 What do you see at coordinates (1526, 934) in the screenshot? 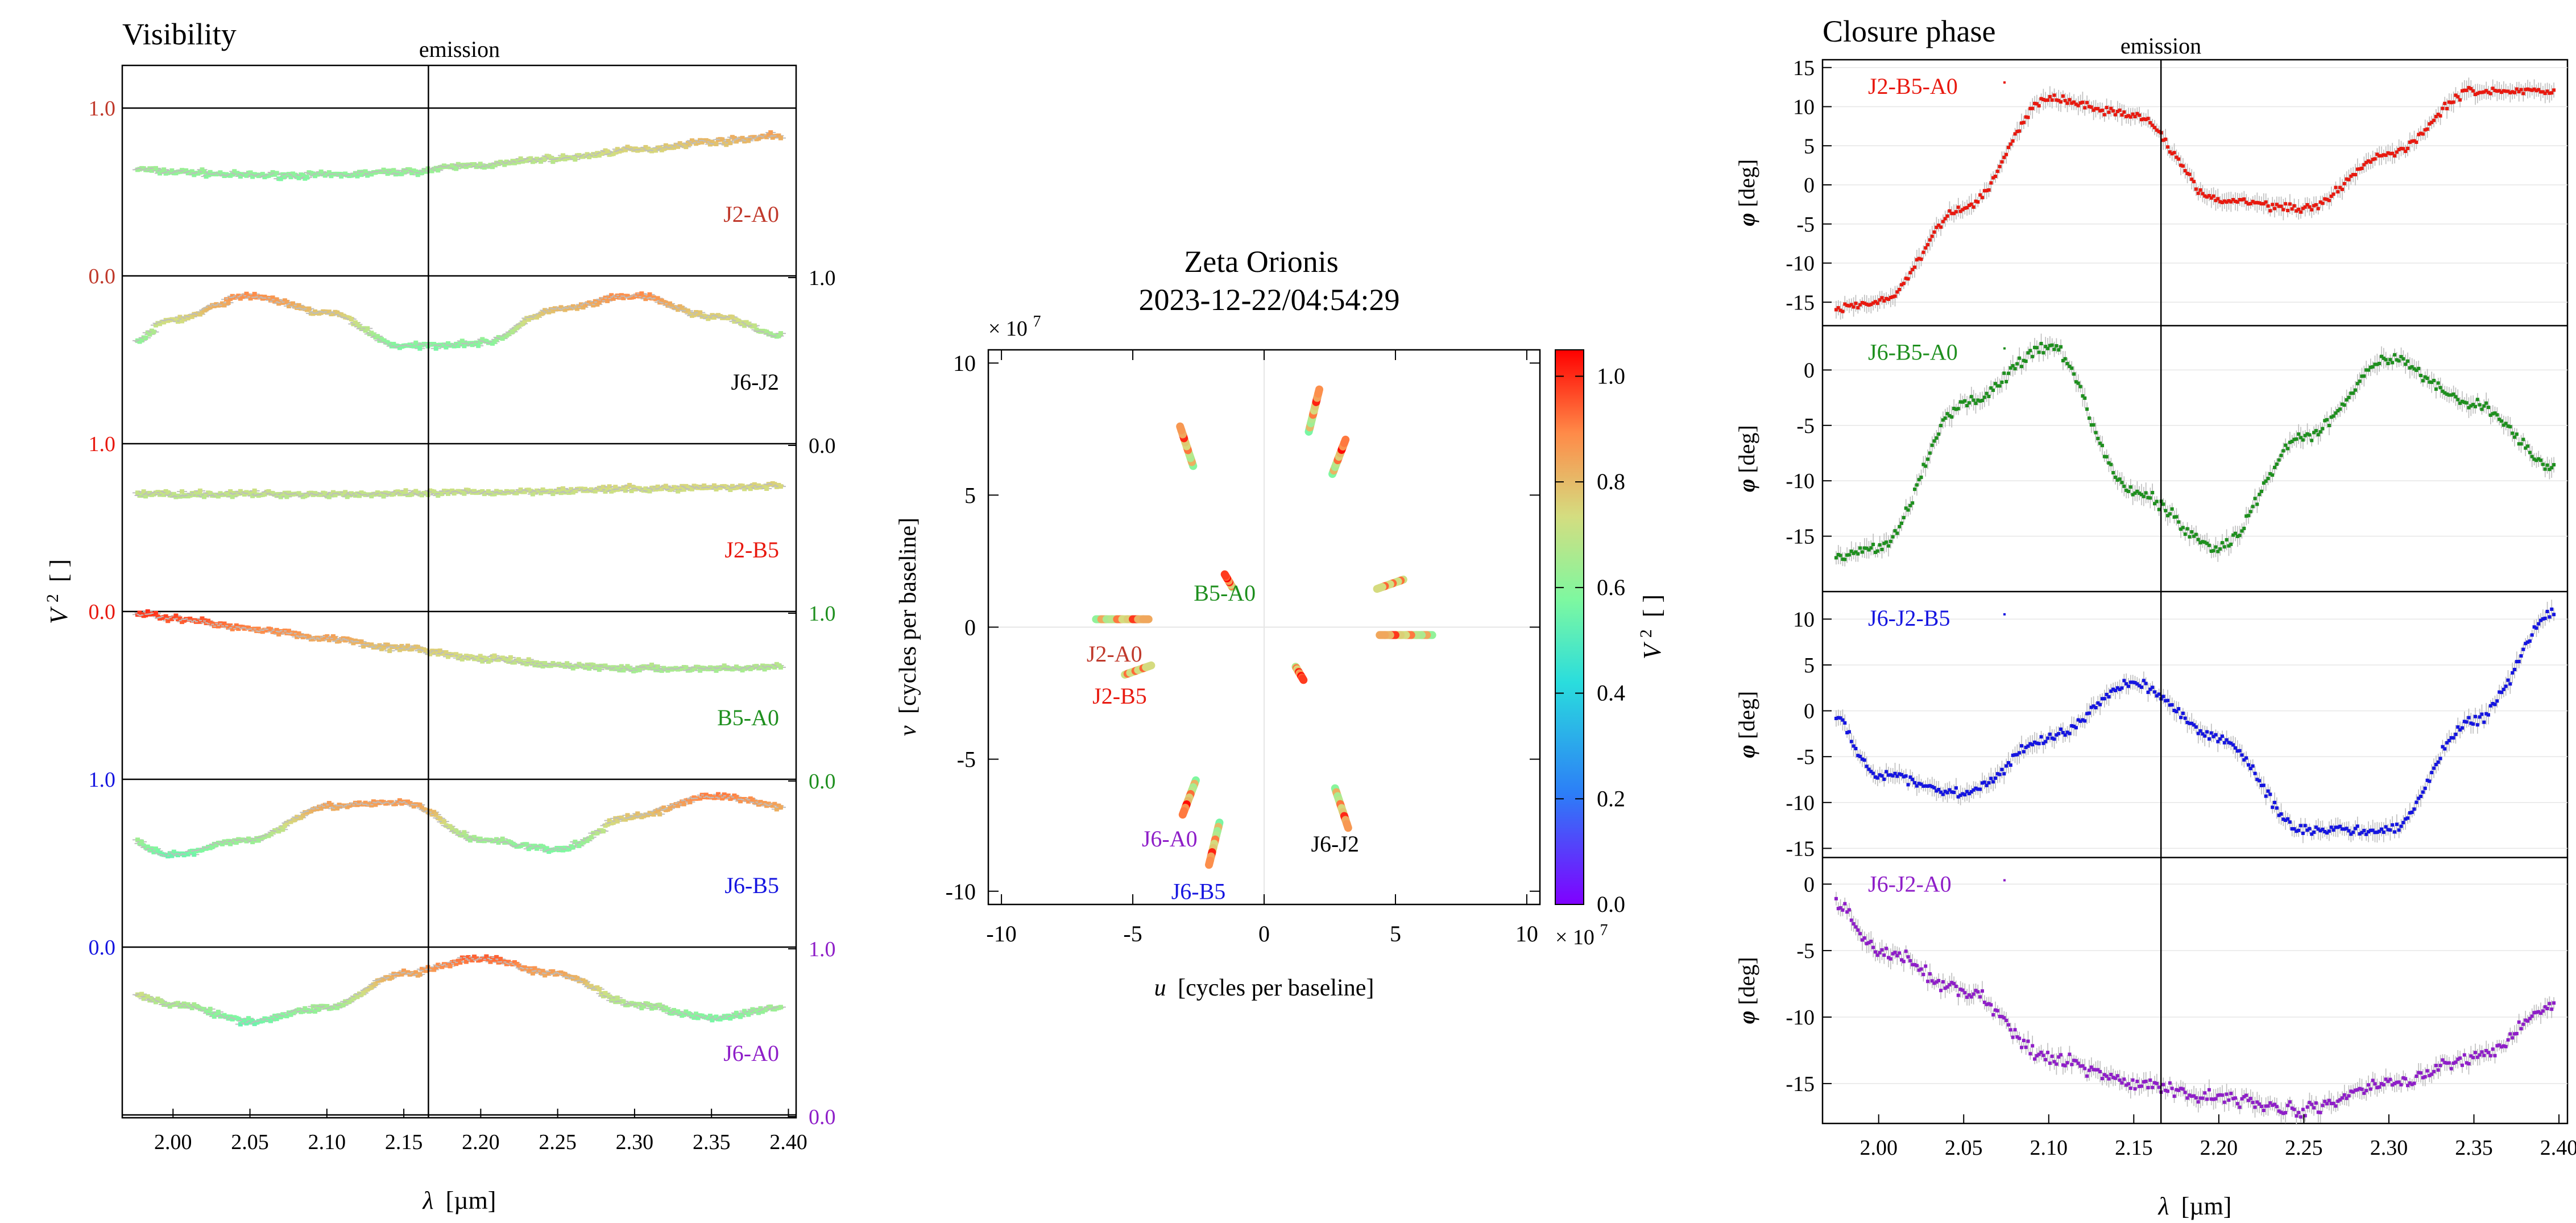
I see `uv-x-tick-label: 10` at bounding box center [1526, 934].